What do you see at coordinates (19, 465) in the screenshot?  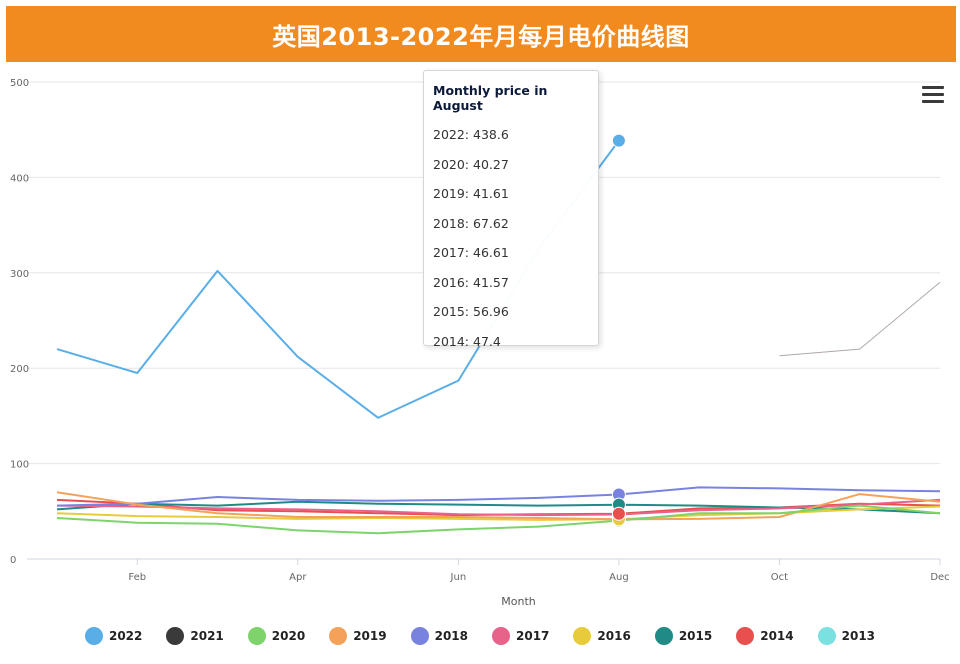 I see `y-tick-label: 100` at bounding box center [19, 465].